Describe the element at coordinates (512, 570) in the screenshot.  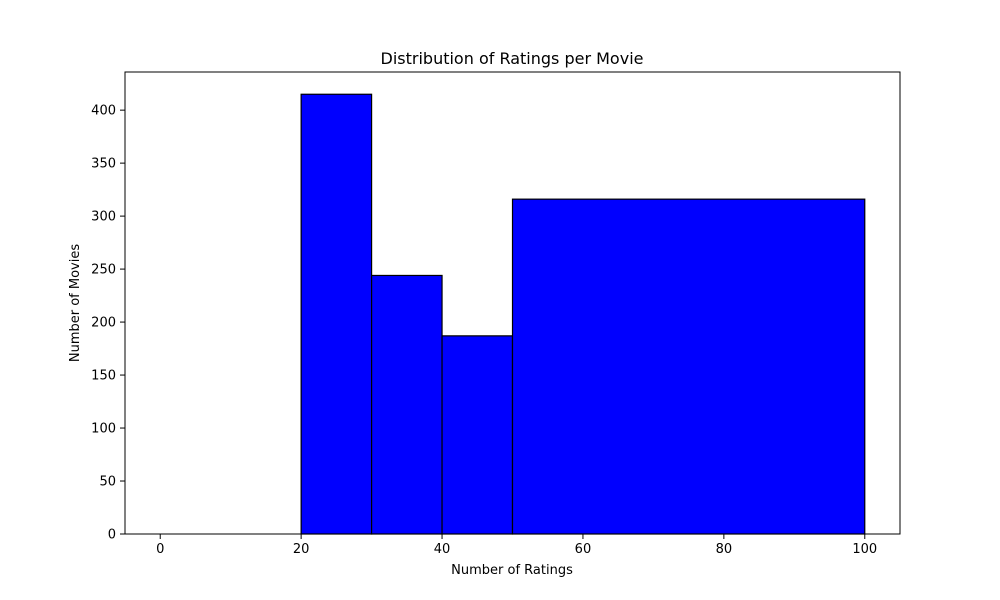
I see `x-axis-label: Number of Ratings` at that location.